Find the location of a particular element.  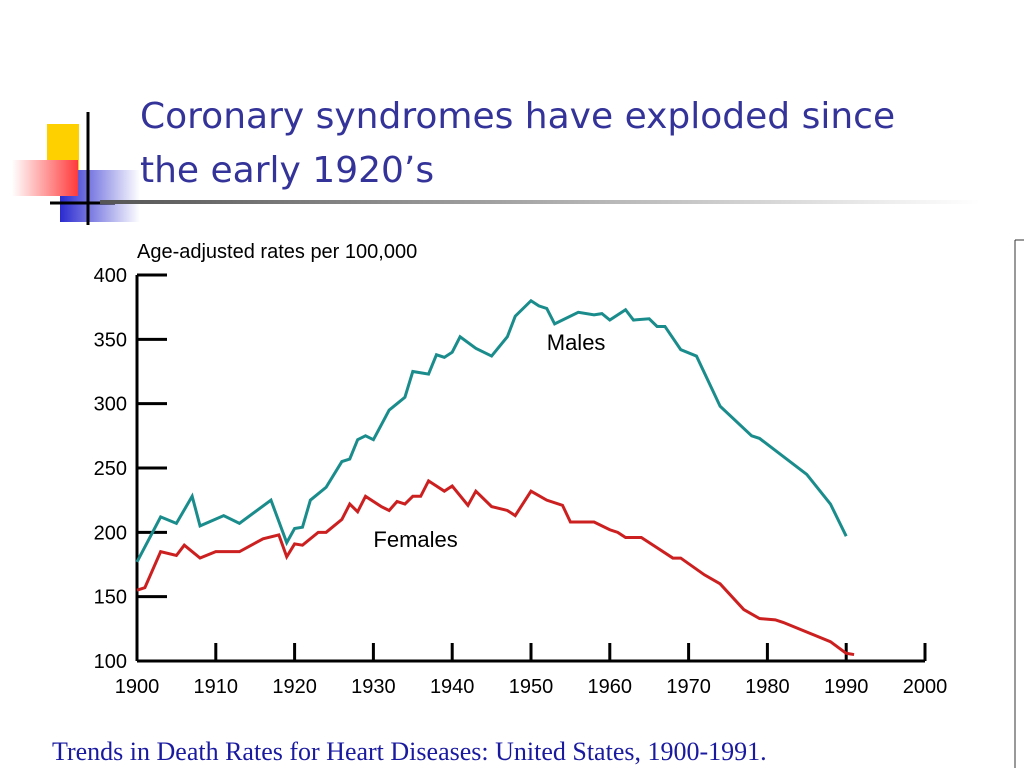

x-tick-label: 1900 is located at coordinates (137, 687).